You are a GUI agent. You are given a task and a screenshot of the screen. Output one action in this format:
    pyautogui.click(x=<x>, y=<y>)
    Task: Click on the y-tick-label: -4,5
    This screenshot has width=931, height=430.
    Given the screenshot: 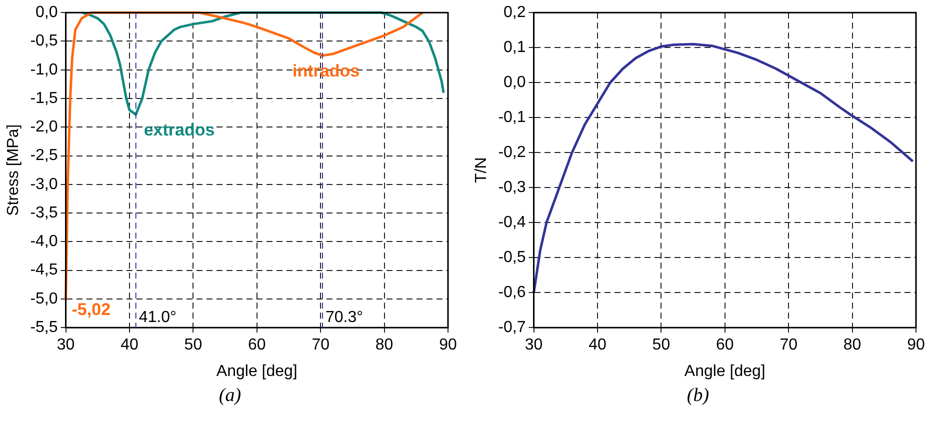 What is the action you would take?
    pyautogui.click(x=44, y=270)
    